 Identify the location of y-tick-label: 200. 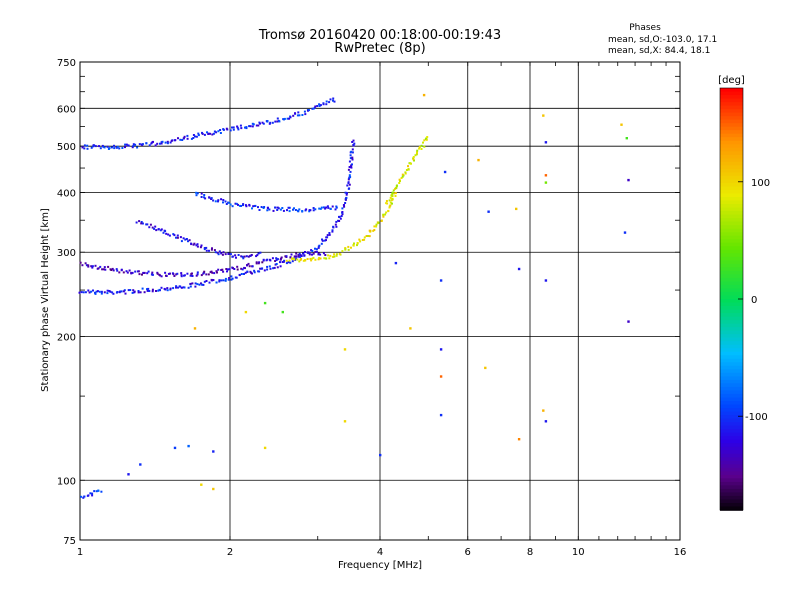
(66, 337).